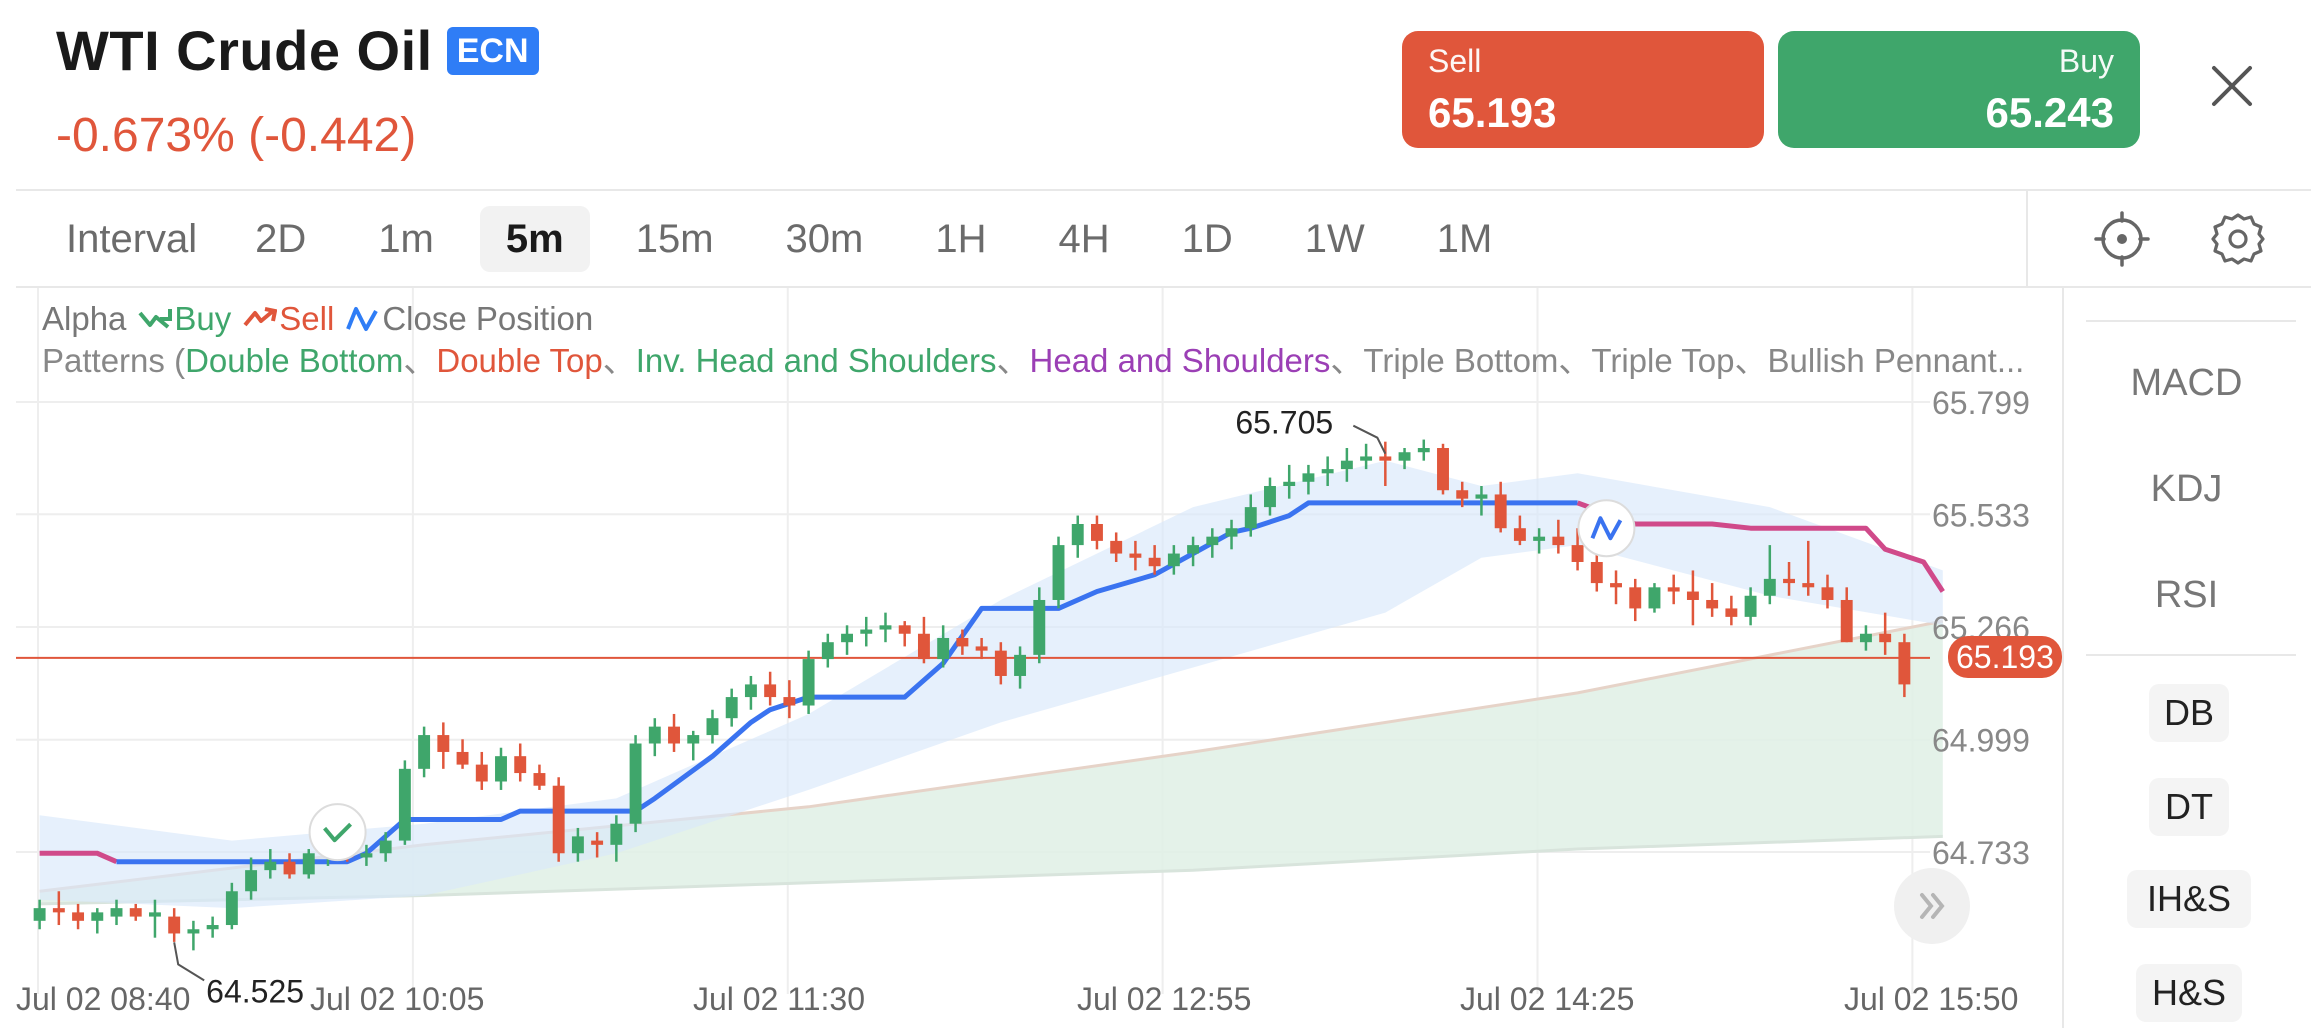  I want to click on pattern-db-button: DB, so click(2189, 713).